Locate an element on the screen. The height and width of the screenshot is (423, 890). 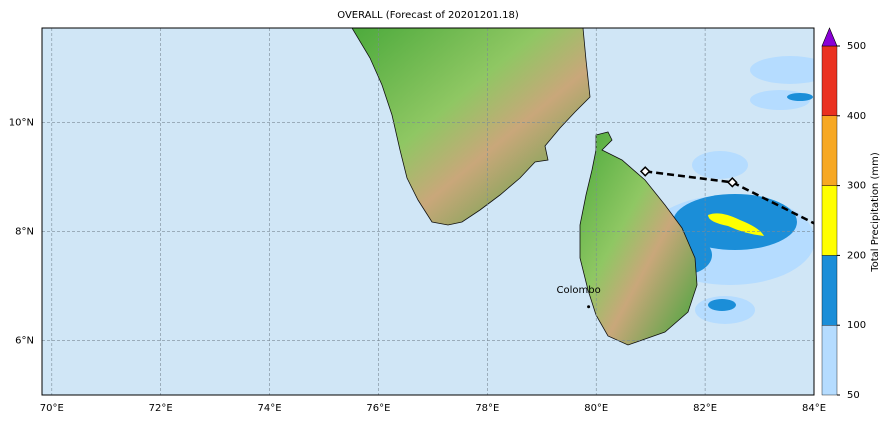
x-tick-label: 80°E is located at coordinates (596, 408).